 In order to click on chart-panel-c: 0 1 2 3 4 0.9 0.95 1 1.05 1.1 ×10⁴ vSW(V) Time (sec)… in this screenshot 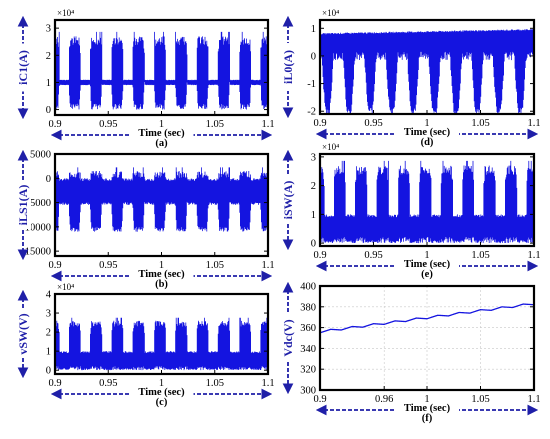, I will do `click(145, 345)`.